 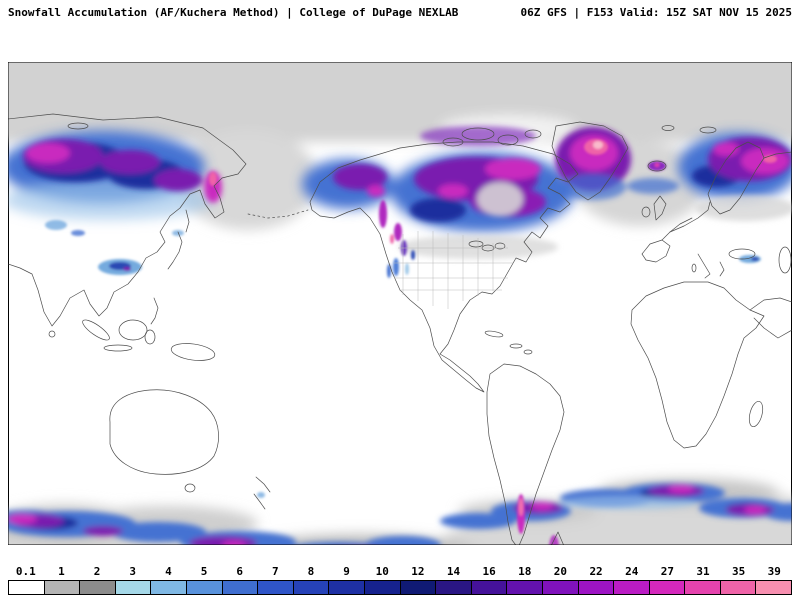 What do you see at coordinates (632, 571) in the screenshot?
I see `colorbar-label: 24` at bounding box center [632, 571].